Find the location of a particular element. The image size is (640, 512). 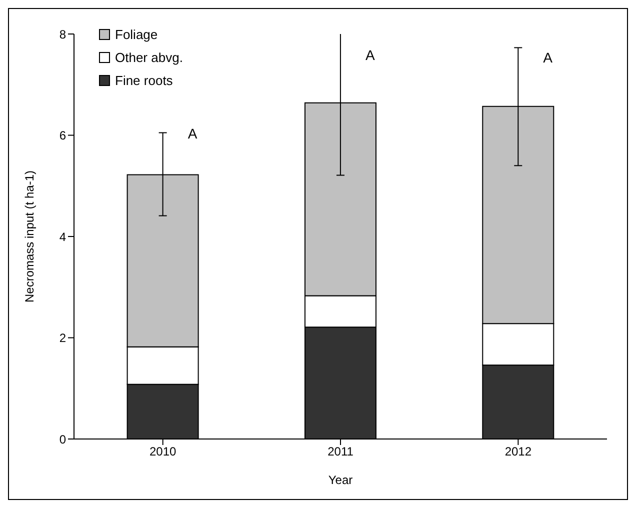

x-tick-label: 2010 is located at coordinates (163, 451).